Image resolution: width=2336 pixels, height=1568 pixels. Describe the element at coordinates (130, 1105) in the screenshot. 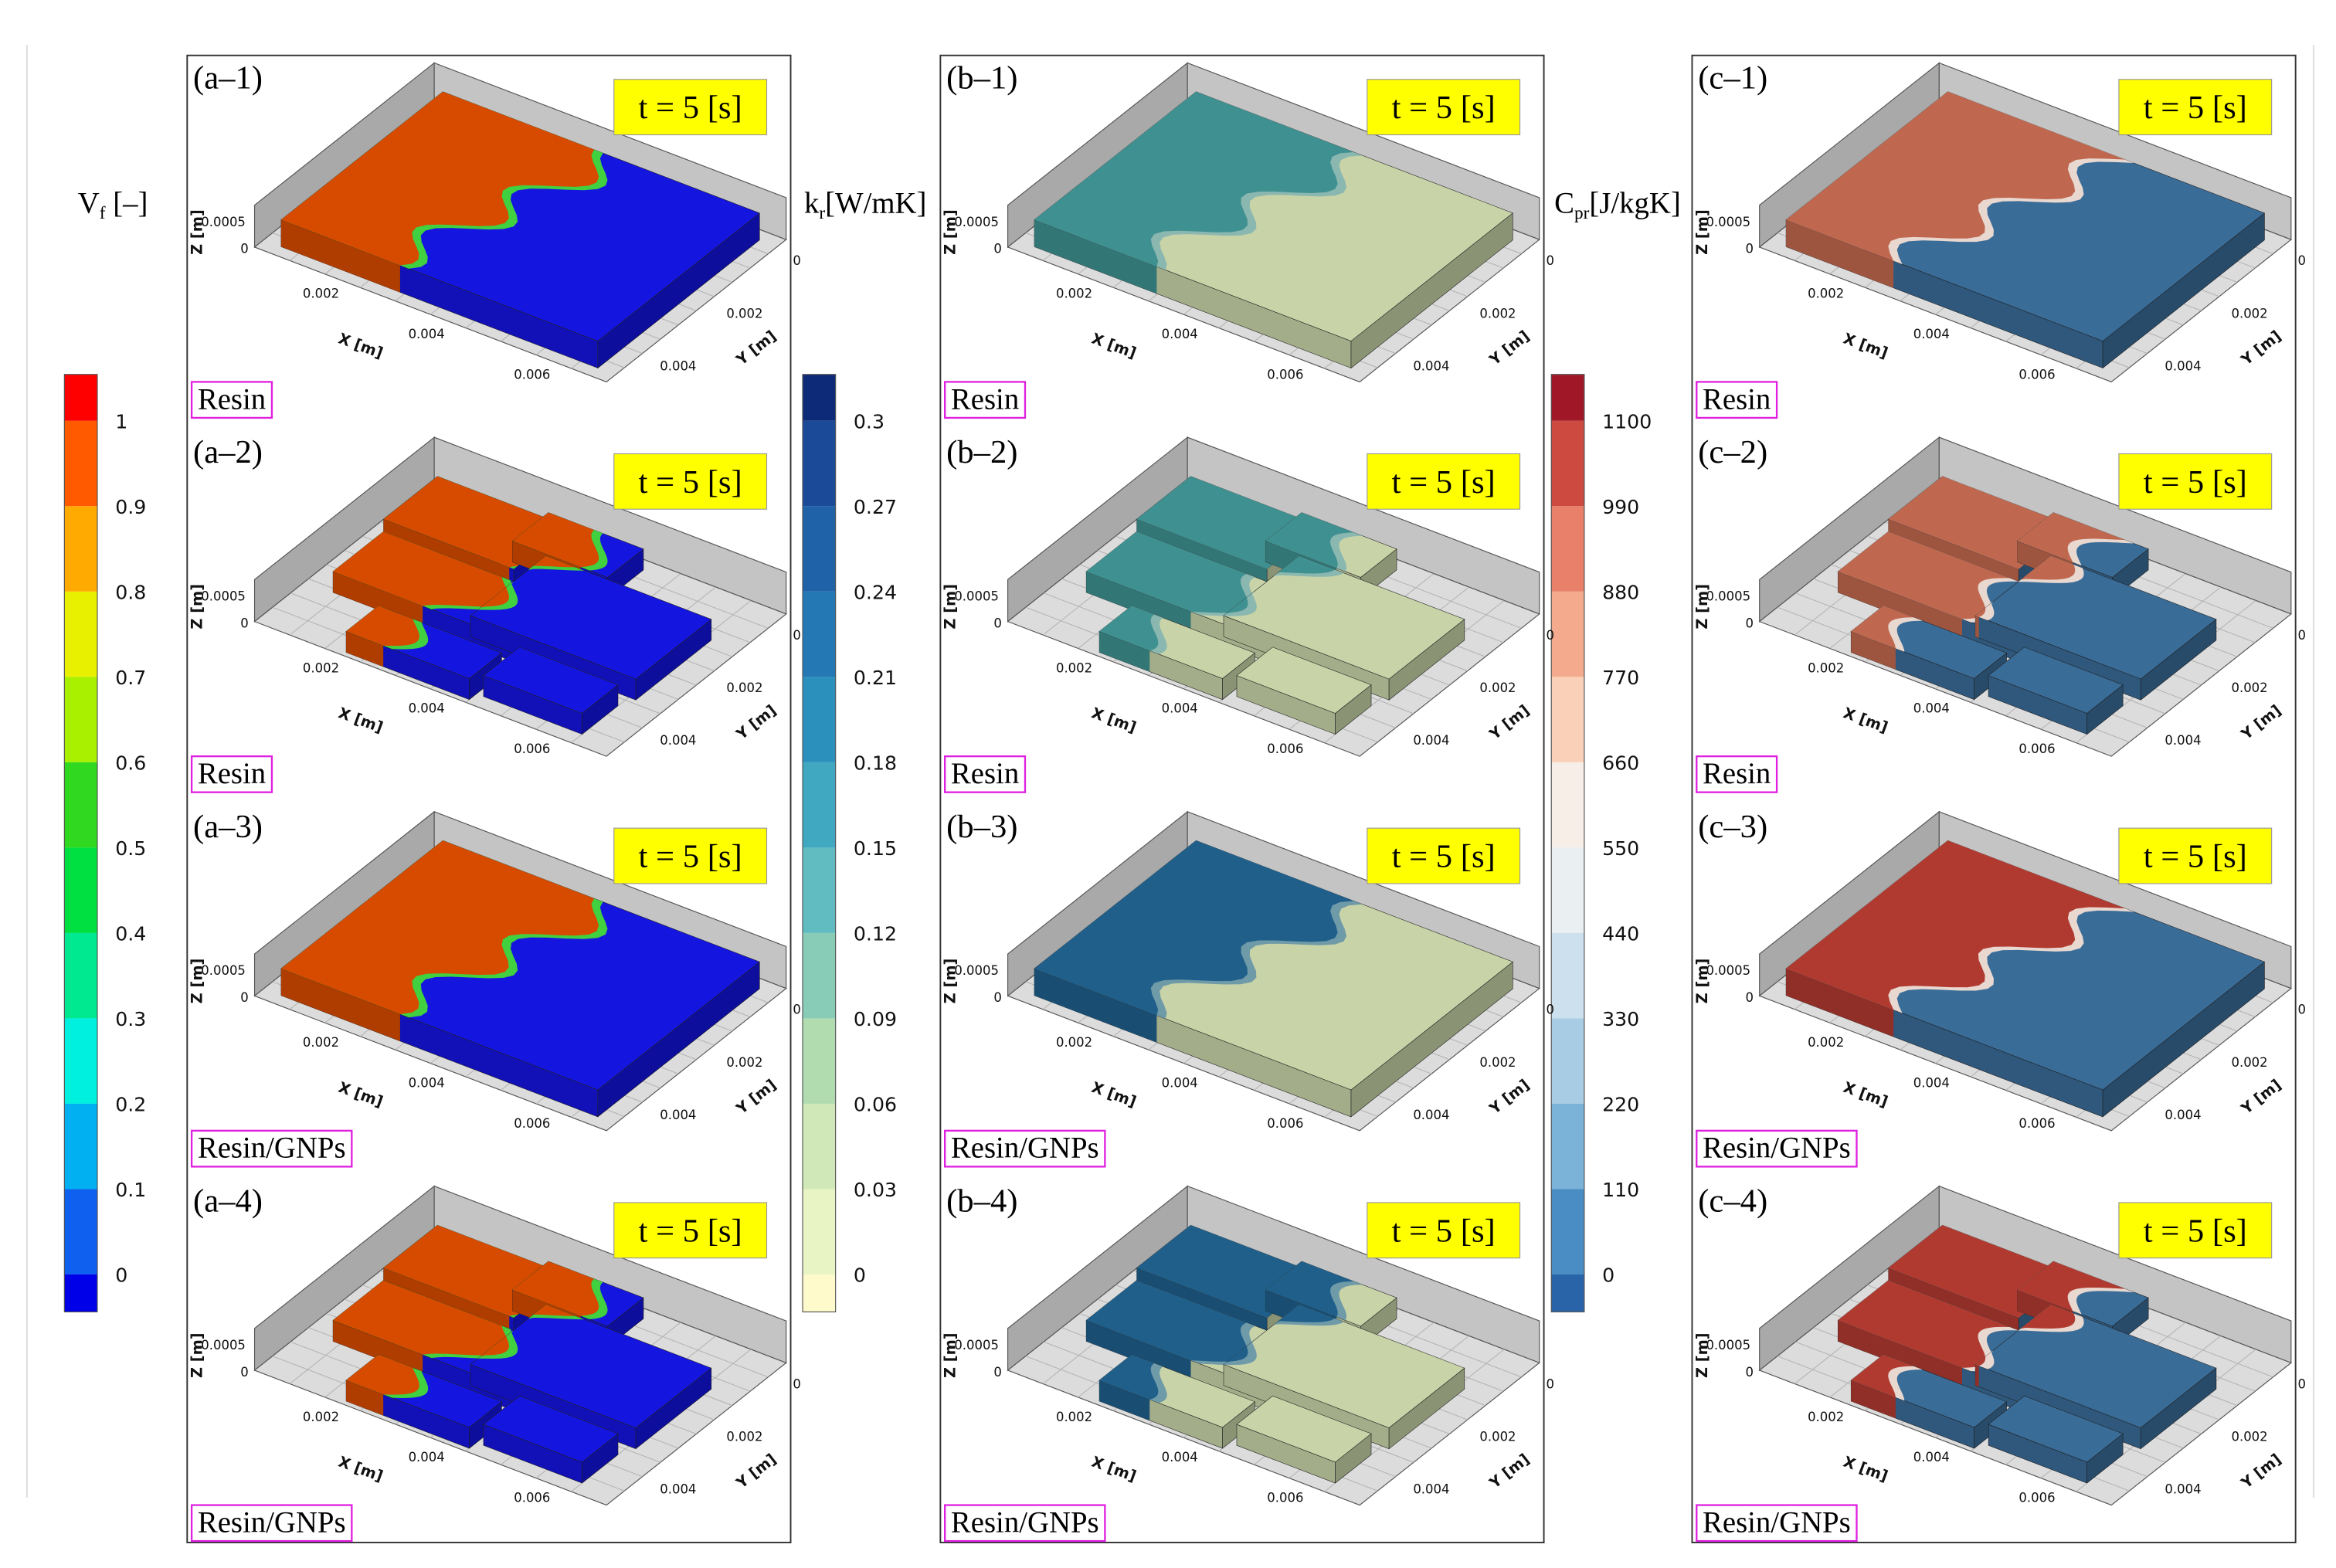

I see `colorbar-tick-label: 0.2` at that location.